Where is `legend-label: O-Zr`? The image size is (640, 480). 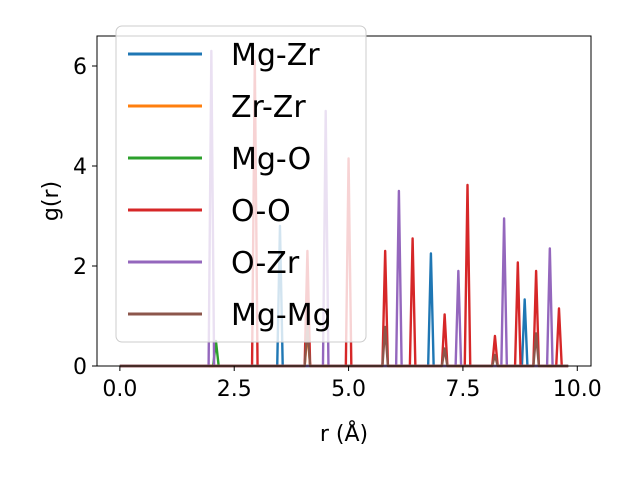
legend-label: O-Zr is located at coordinates (265, 263).